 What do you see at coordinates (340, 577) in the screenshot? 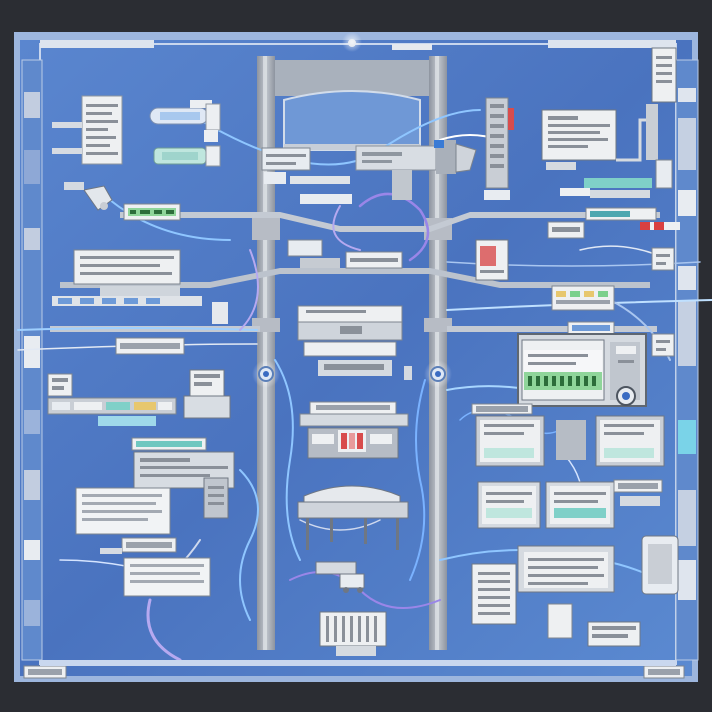
I see `small-machine` at bounding box center [340, 577].